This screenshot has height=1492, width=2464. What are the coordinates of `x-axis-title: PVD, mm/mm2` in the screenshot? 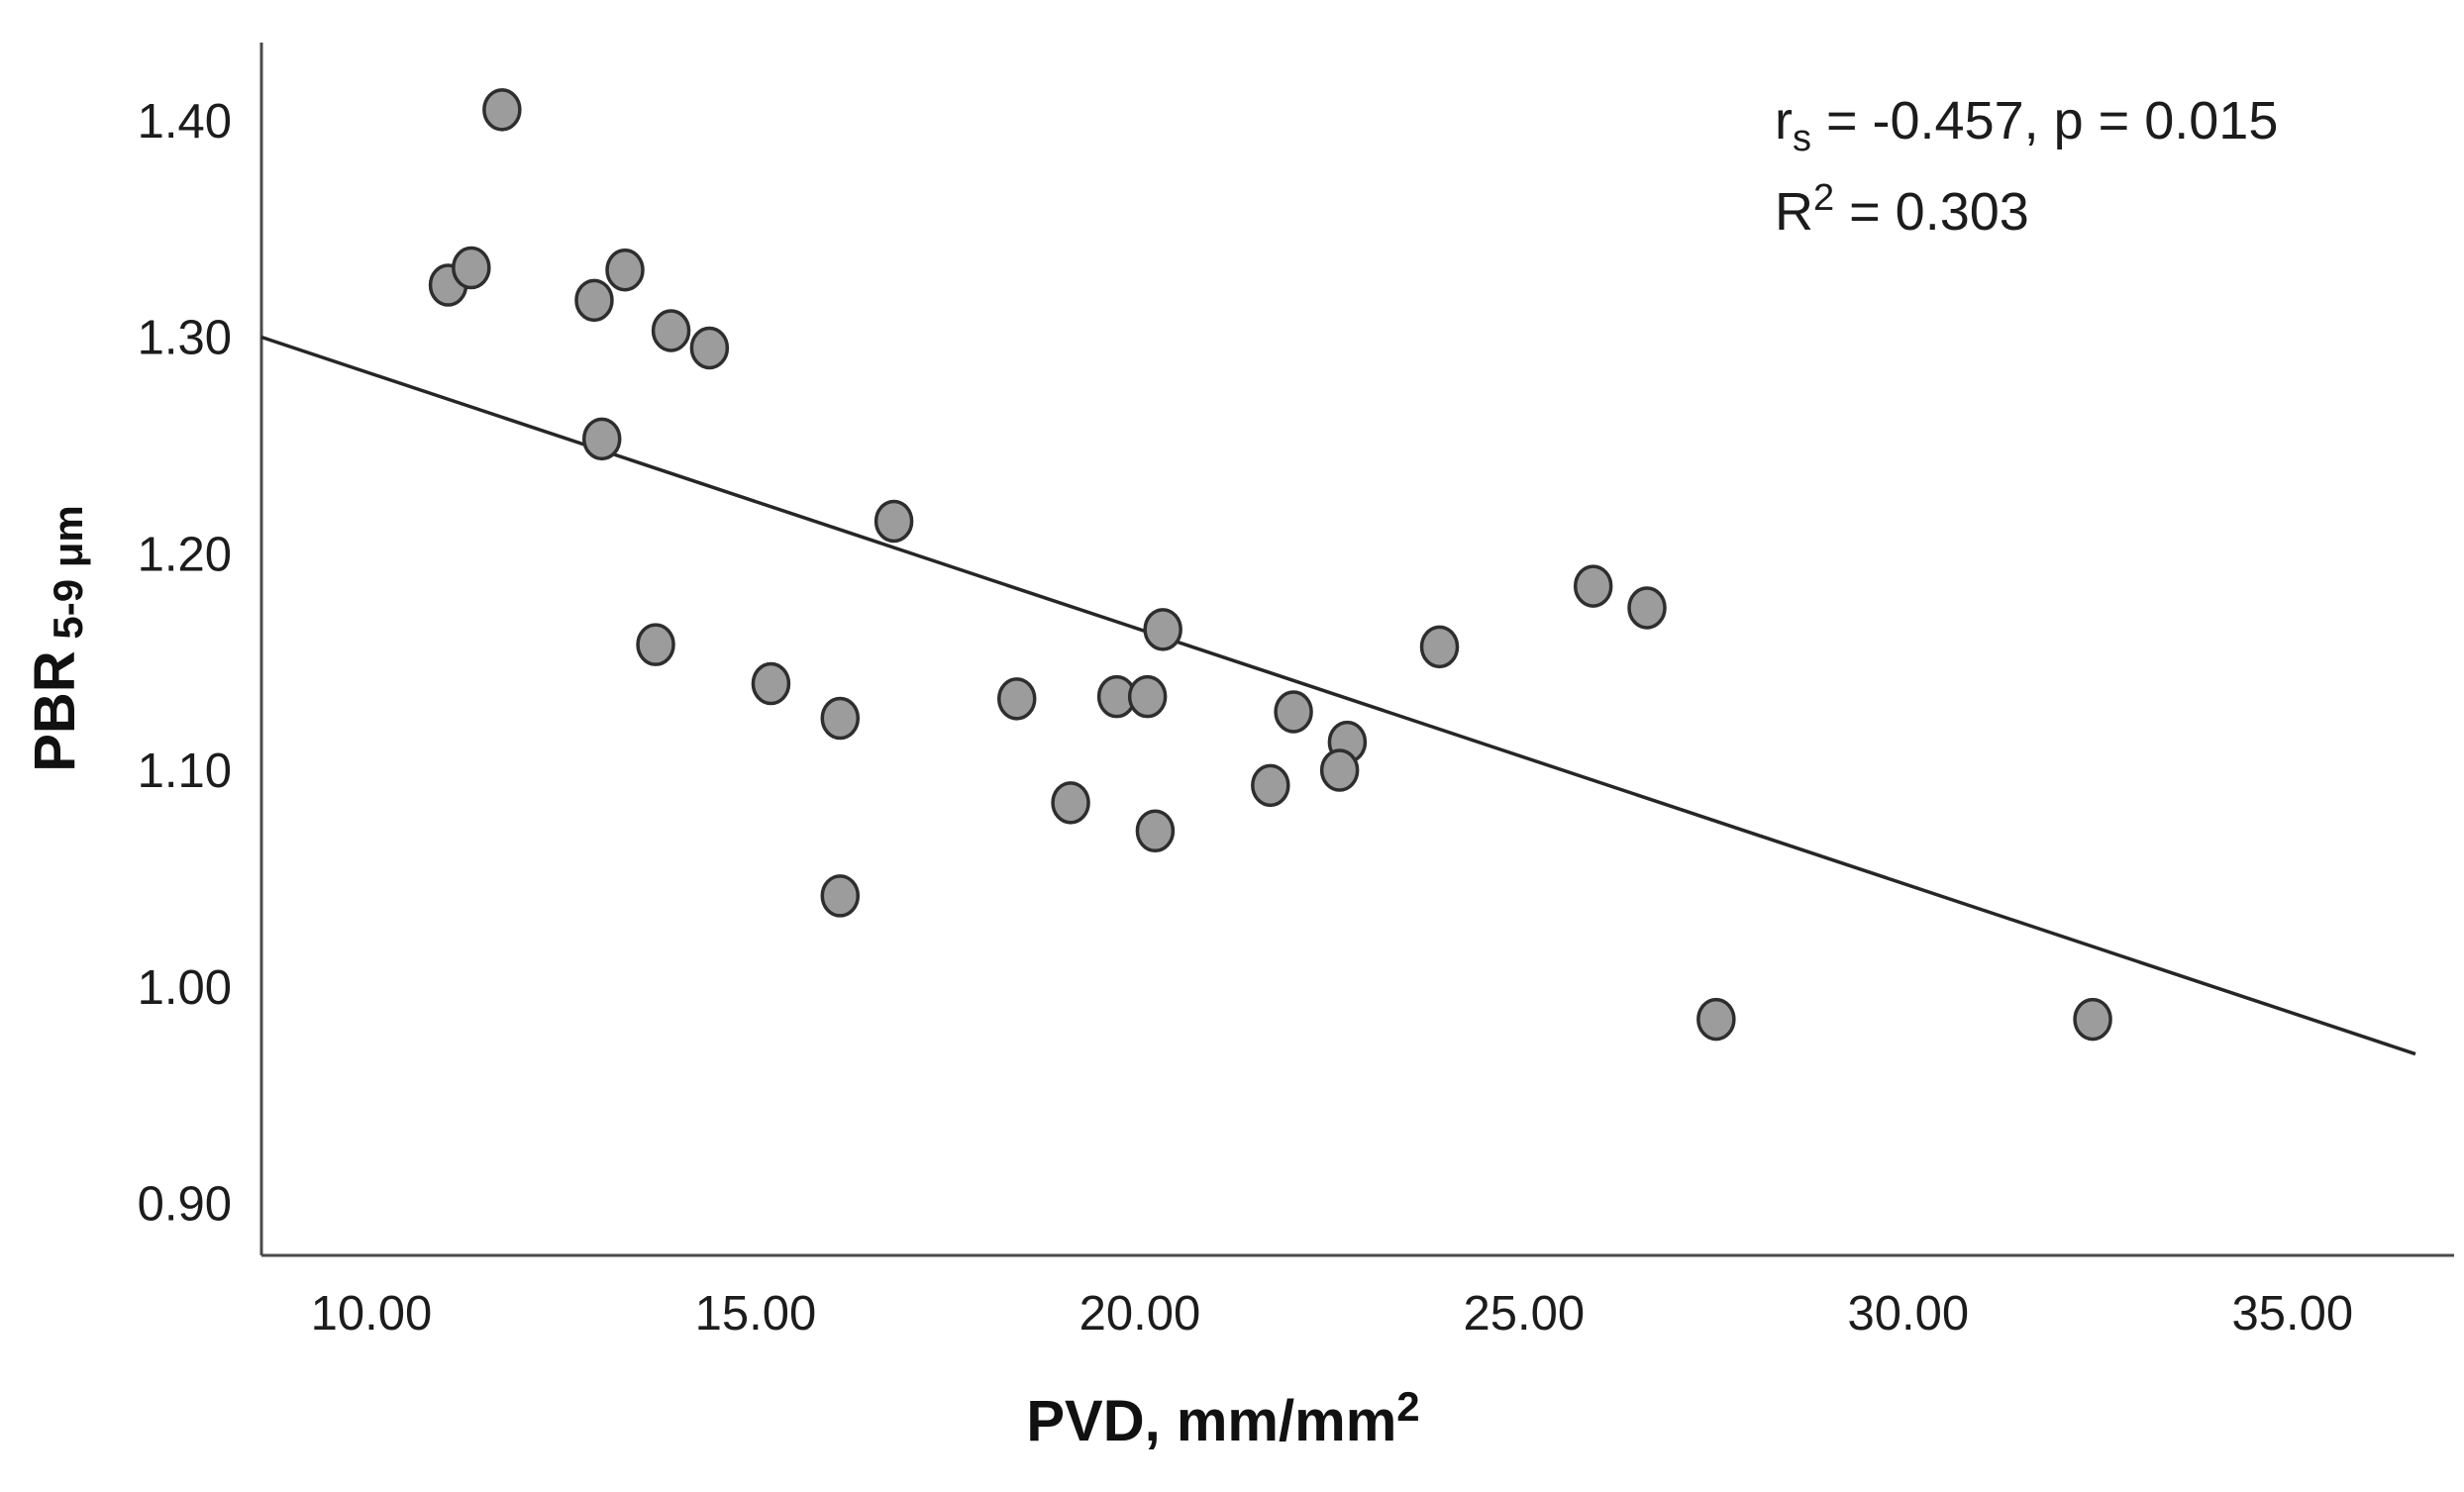 It's located at (1222, 1418).